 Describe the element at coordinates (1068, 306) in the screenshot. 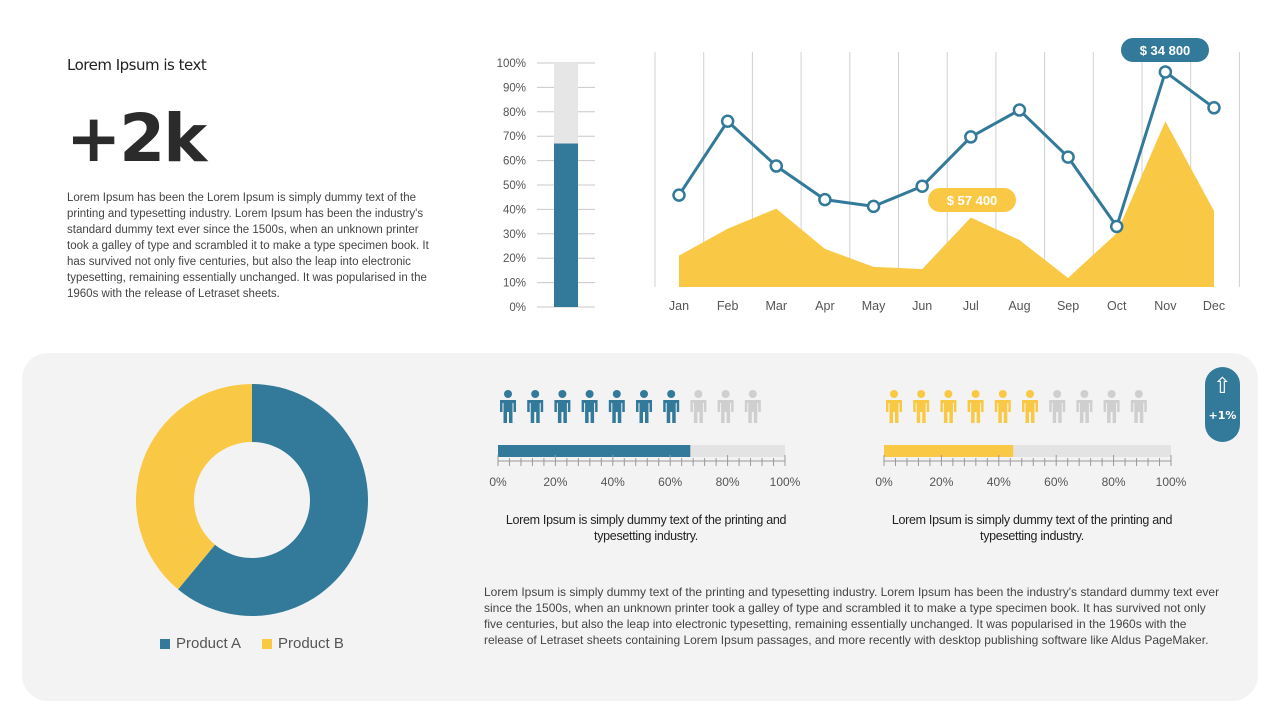

I see `month-label: Sep` at that location.